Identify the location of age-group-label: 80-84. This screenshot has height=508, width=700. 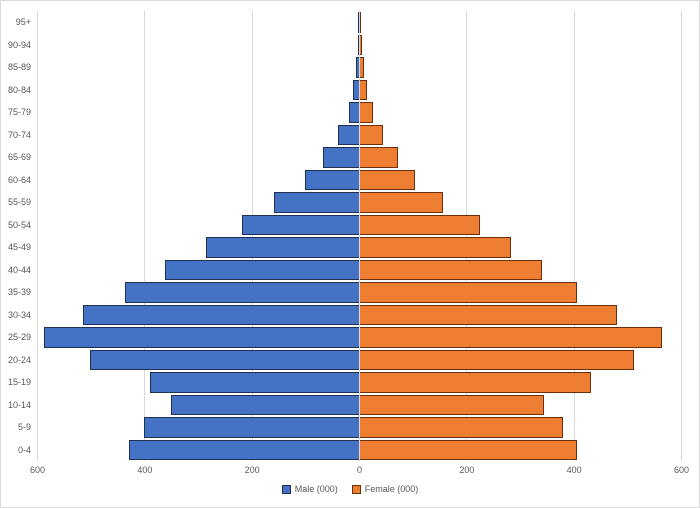
(19, 89).